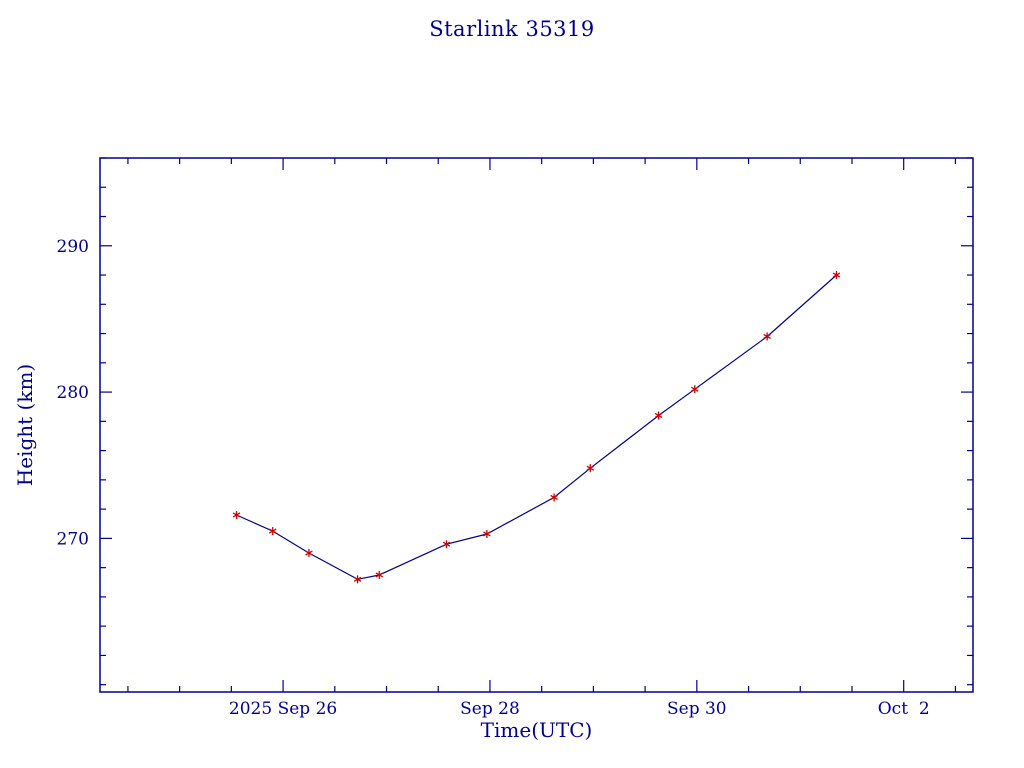 The width and height of the screenshot is (1024, 768). Describe the element at coordinates (536, 730) in the screenshot. I see `x-axis-label: Time(UTC)` at that location.